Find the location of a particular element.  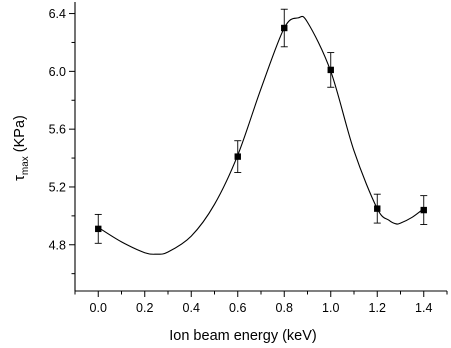

y-axis-symbol: τ is located at coordinates (20, 178).